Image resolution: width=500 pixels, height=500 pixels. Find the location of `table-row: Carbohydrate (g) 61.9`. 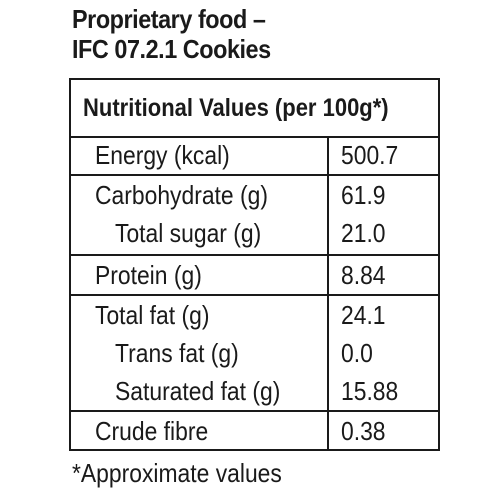

table-row: Carbohydrate (g) 61.9 is located at coordinates (254, 195).